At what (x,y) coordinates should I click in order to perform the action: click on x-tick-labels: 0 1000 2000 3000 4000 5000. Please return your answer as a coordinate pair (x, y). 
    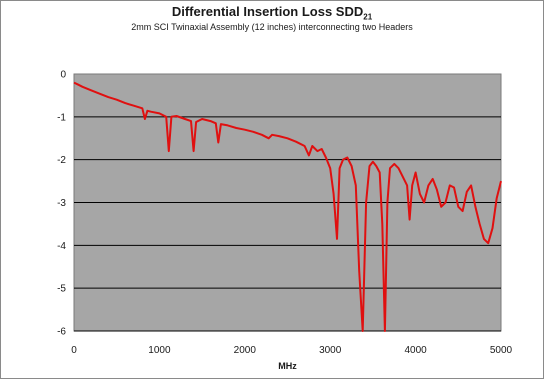
    Looking at the image, I should click on (291, 350).